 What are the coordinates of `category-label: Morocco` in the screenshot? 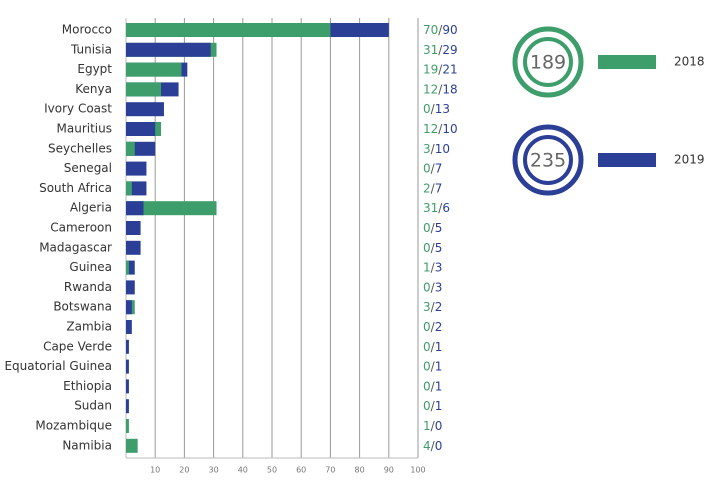 It's located at (87, 30).